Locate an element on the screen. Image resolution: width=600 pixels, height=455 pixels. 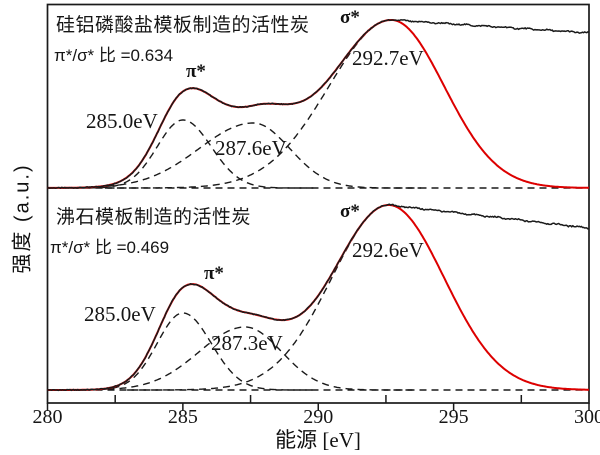
x-axis-title: 能源 [eV] is located at coordinates (318, 440).